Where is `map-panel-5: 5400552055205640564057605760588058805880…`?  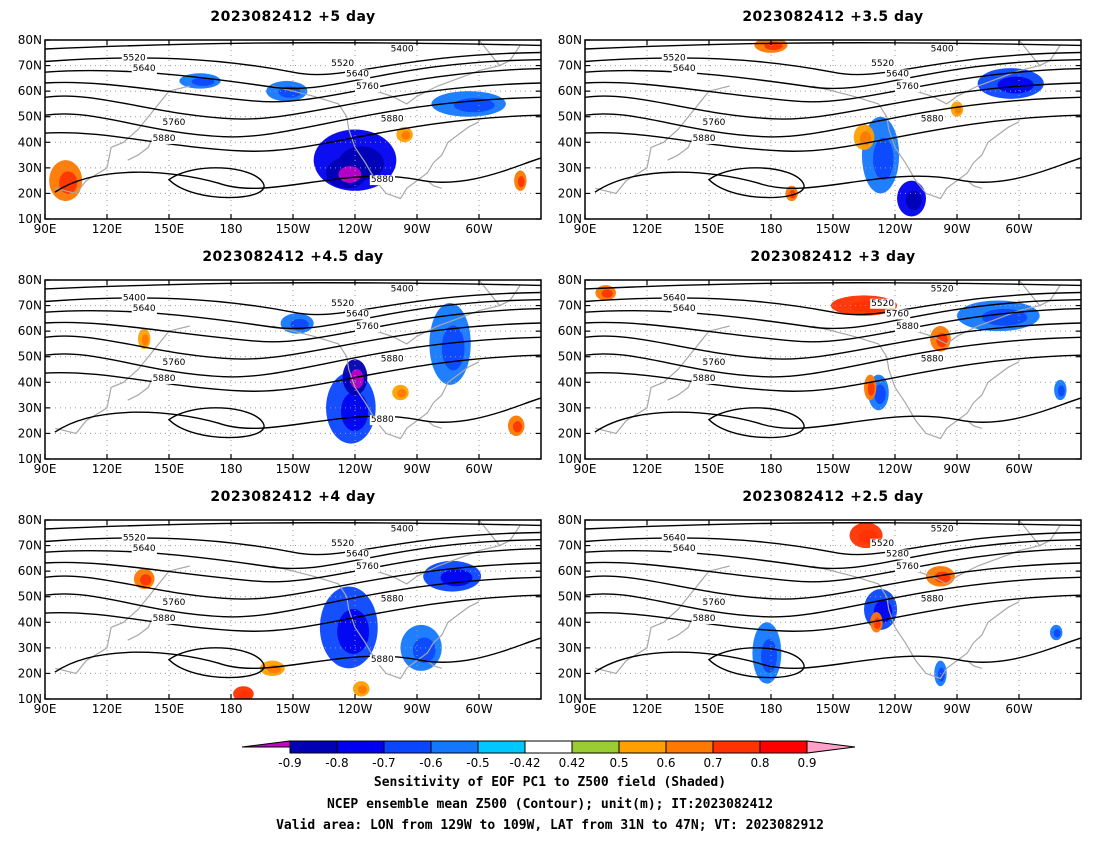
map-panel-5: 5400552055205640564057605760588058805880… is located at coordinates (280, 602).